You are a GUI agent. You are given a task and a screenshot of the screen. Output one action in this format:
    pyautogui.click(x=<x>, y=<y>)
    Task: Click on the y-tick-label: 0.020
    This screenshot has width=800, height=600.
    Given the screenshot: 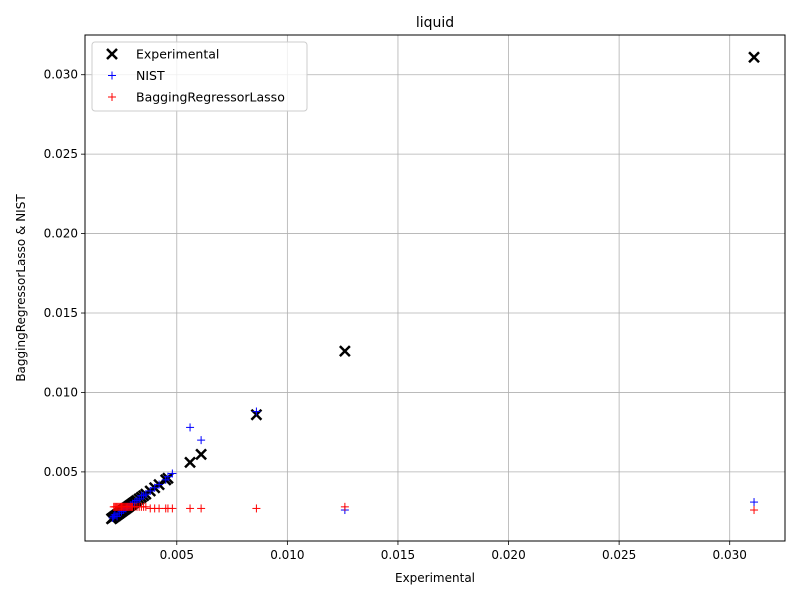 What is the action you would take?
    pyautogui.click(x=61, y=234)
    